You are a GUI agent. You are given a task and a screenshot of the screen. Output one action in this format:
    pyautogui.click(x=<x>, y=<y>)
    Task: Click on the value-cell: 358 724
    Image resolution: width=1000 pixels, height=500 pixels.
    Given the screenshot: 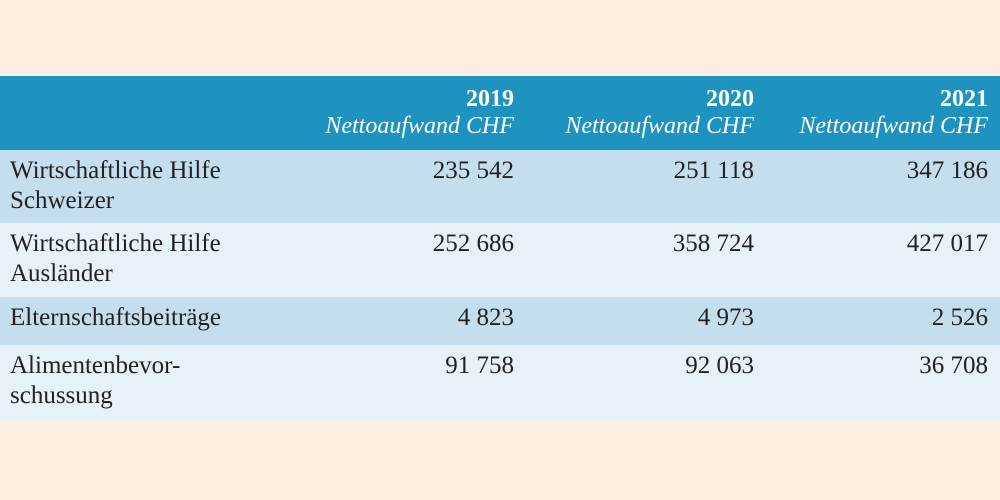 What is the action you would take?
    pyautogui.click(x=713, y=243)
    